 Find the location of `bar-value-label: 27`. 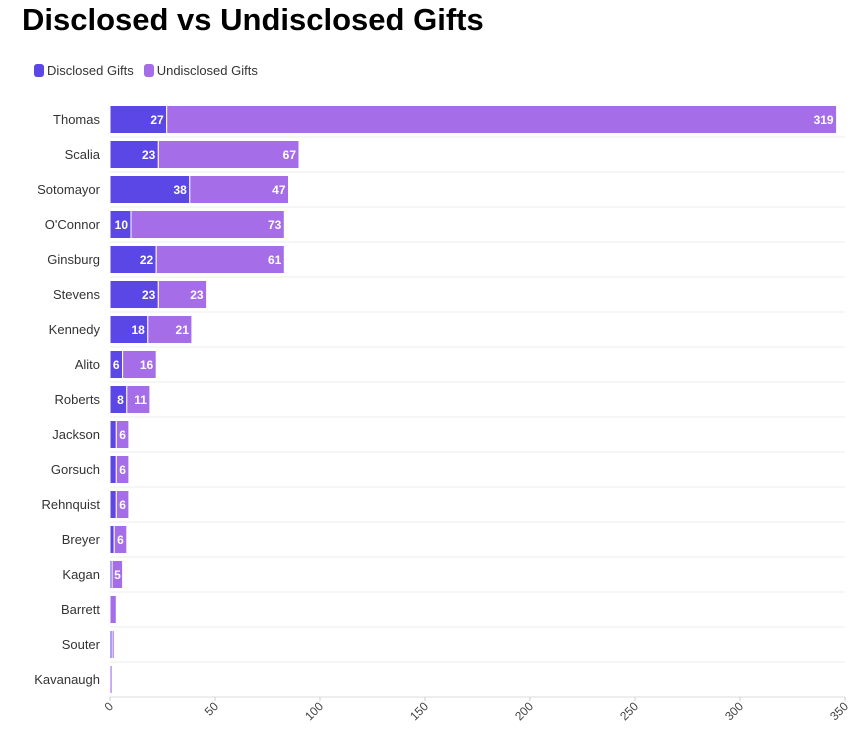

bar-value-label: 27 is located at coordinates (157, 120).